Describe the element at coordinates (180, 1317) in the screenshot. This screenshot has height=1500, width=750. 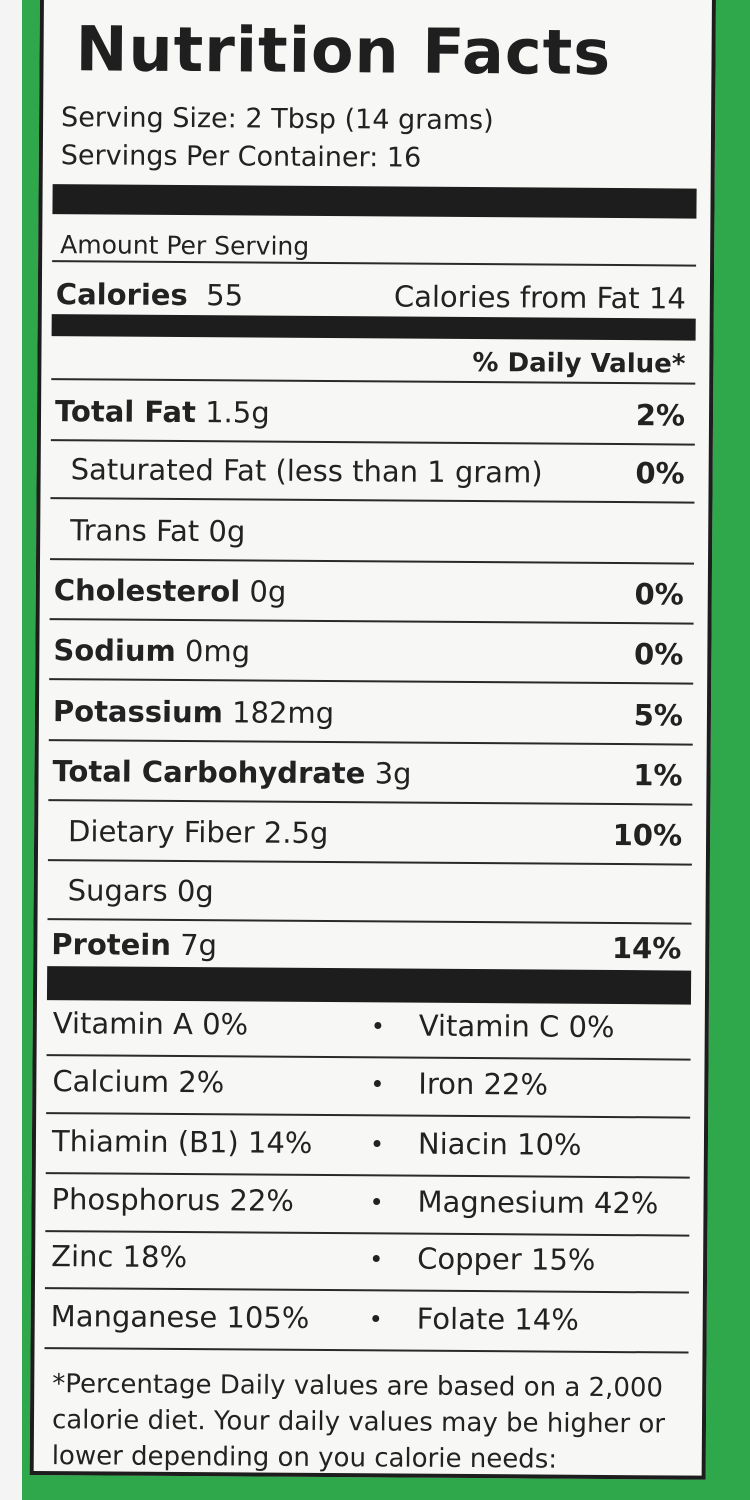
I see `vitamin-left: Manganese 105%` at that location.